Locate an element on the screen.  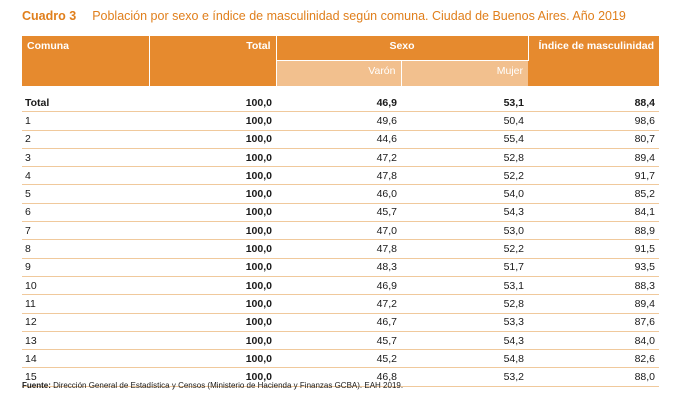
cell-varon: 46,8 is located at coordinates (338, 377).